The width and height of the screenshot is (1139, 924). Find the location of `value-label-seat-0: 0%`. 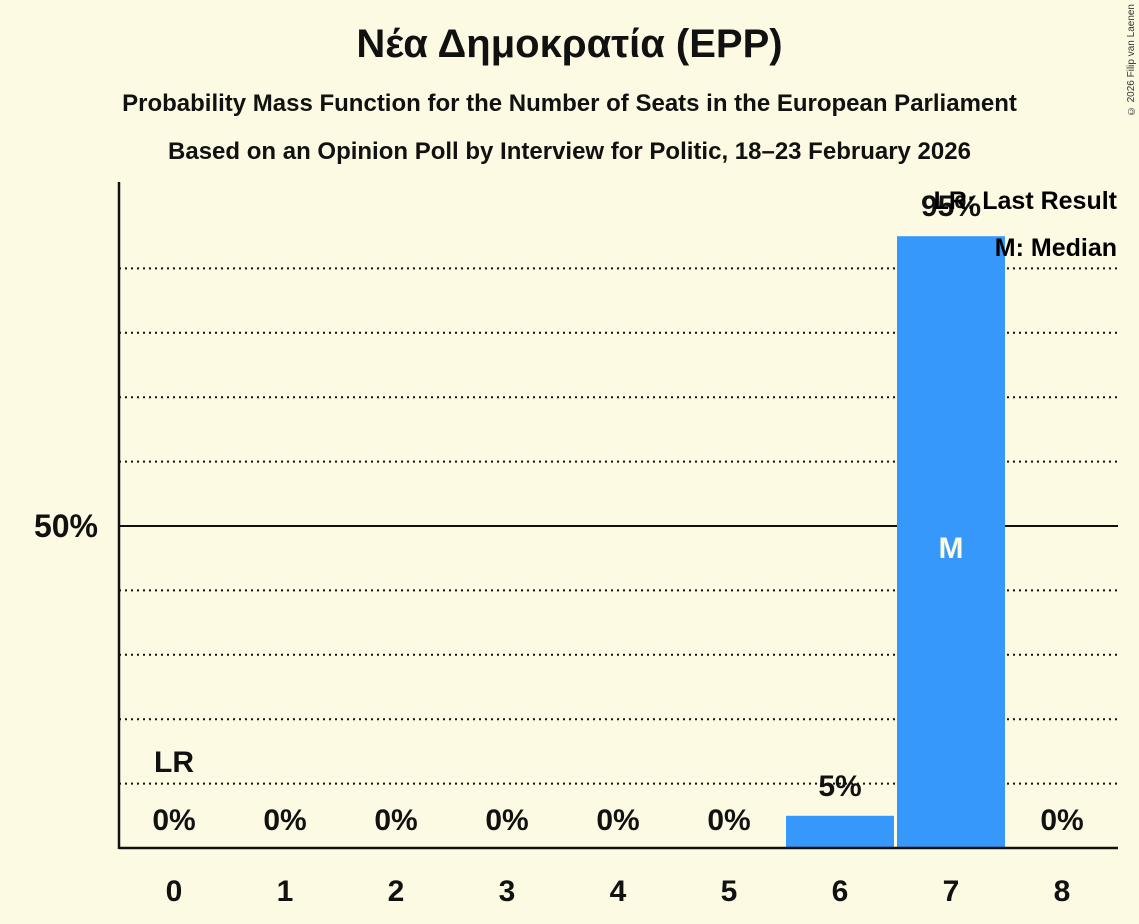

value-label-seat-0: 0% is located at coordinates (173, 820).